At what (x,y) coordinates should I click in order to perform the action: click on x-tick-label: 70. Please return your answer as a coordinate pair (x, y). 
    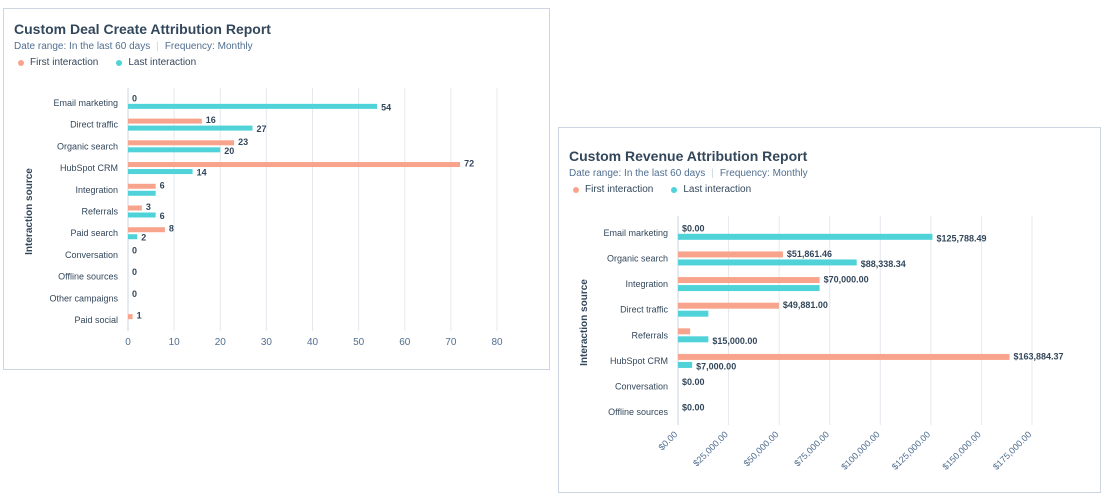
    Looking at the image, I should click on (451, 342).